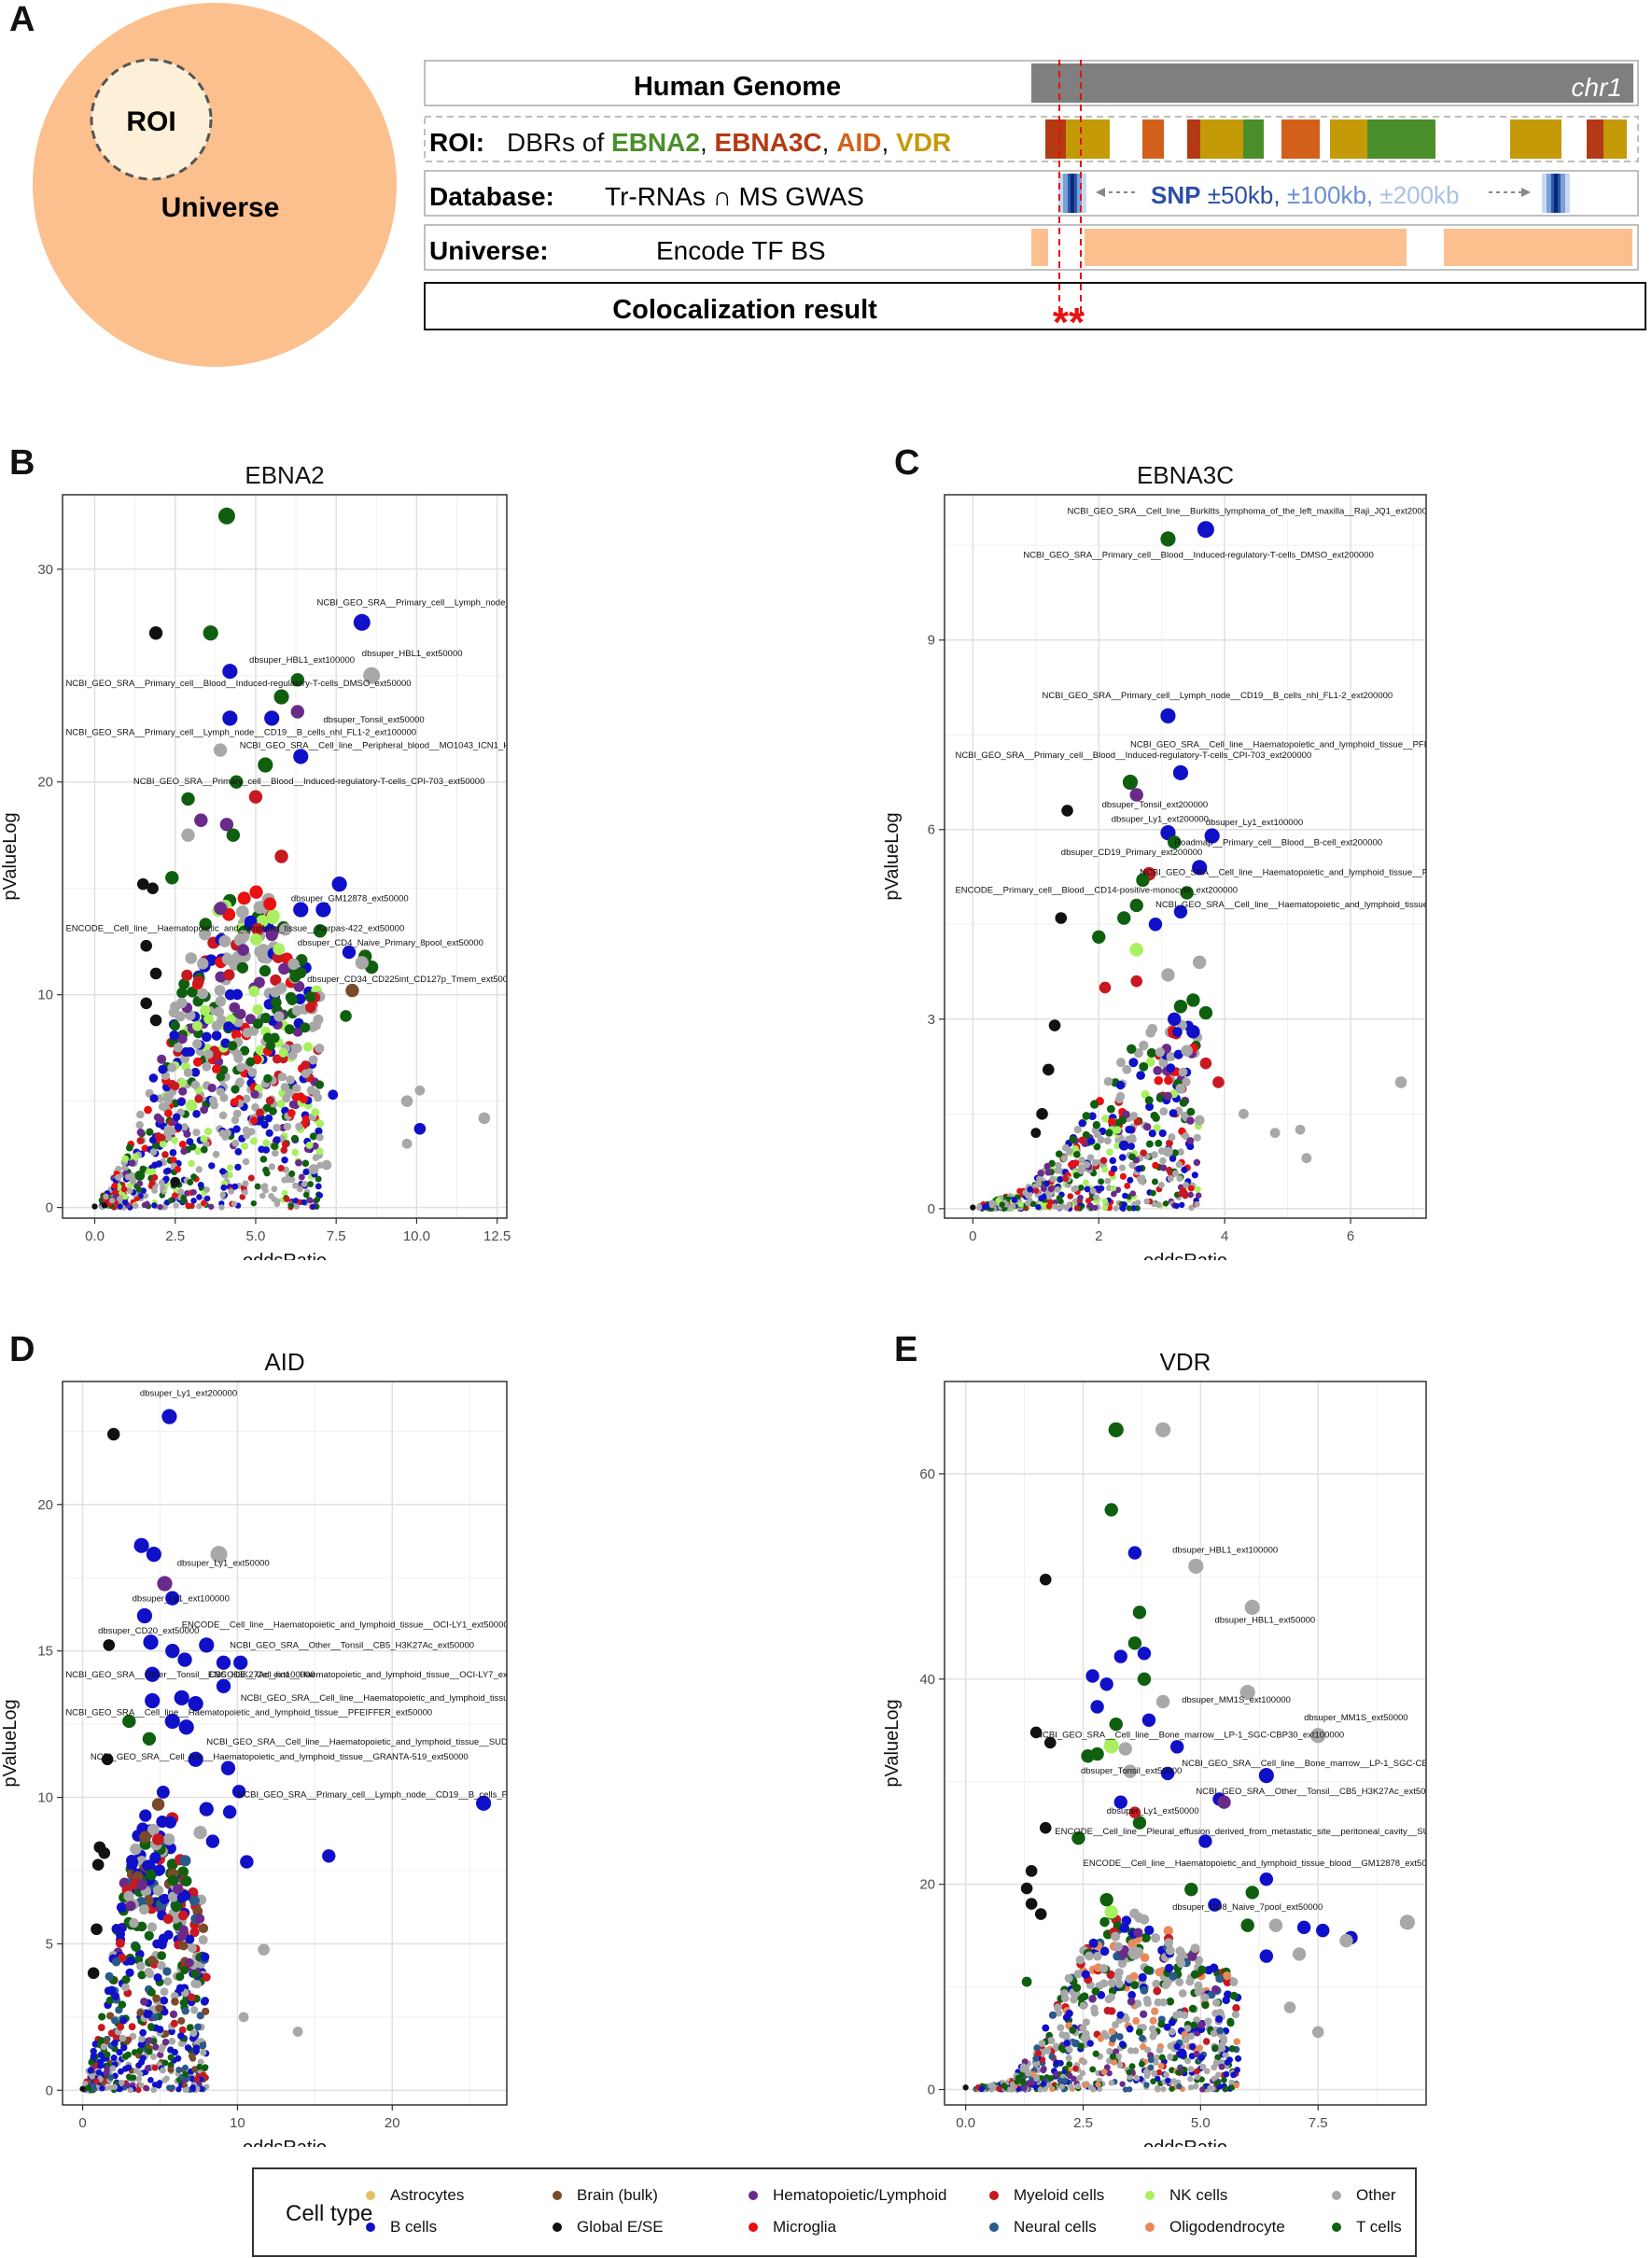 The height and width of the screenshot is (2258, 1652). I want to click on panel-label-a: A, so click(22, 19).